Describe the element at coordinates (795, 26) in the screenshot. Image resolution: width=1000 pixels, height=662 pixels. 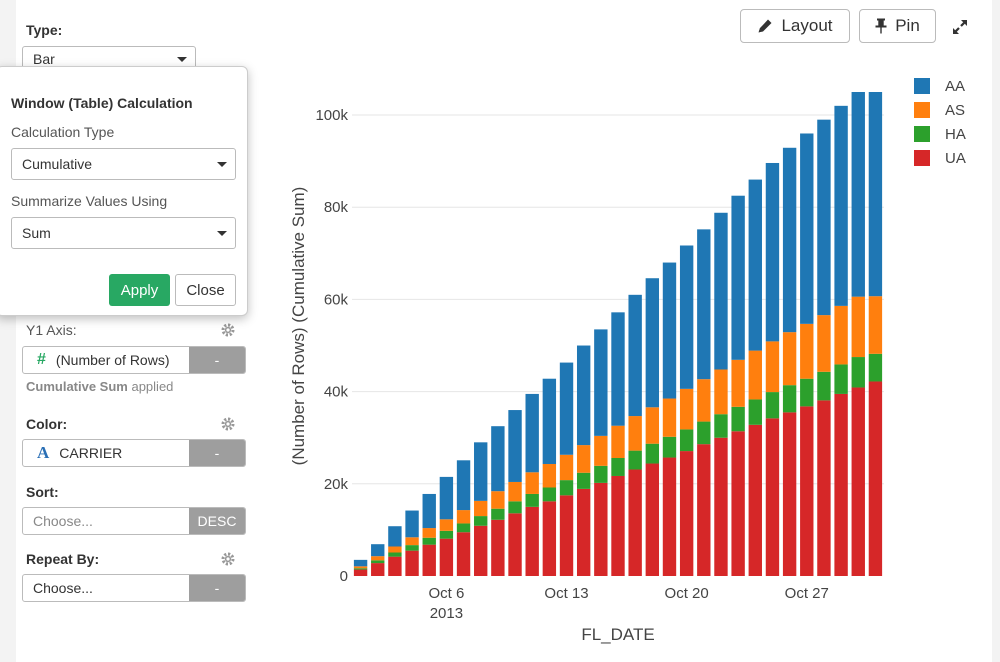
I see `layout-button: Layout` at that location.